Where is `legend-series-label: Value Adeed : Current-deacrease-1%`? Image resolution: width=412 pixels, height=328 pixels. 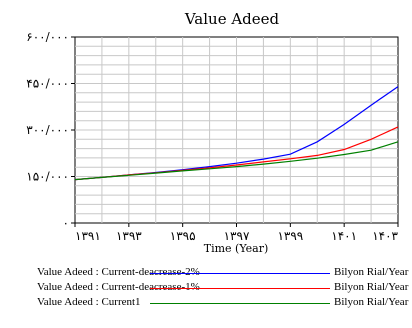 legend-series-label: Value Adeed : Current-deacrease-1% is located at coordinates (118, 287).